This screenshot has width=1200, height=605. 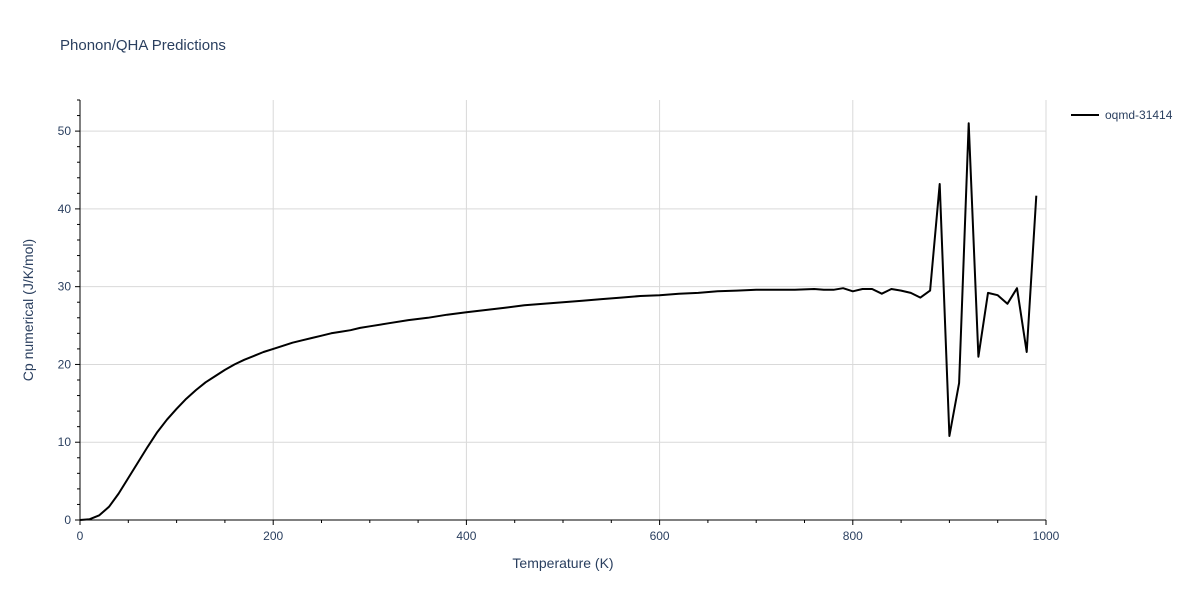 I want to click on chart-title: Phonon/QHA Predictions, so click(x=143, y=45).